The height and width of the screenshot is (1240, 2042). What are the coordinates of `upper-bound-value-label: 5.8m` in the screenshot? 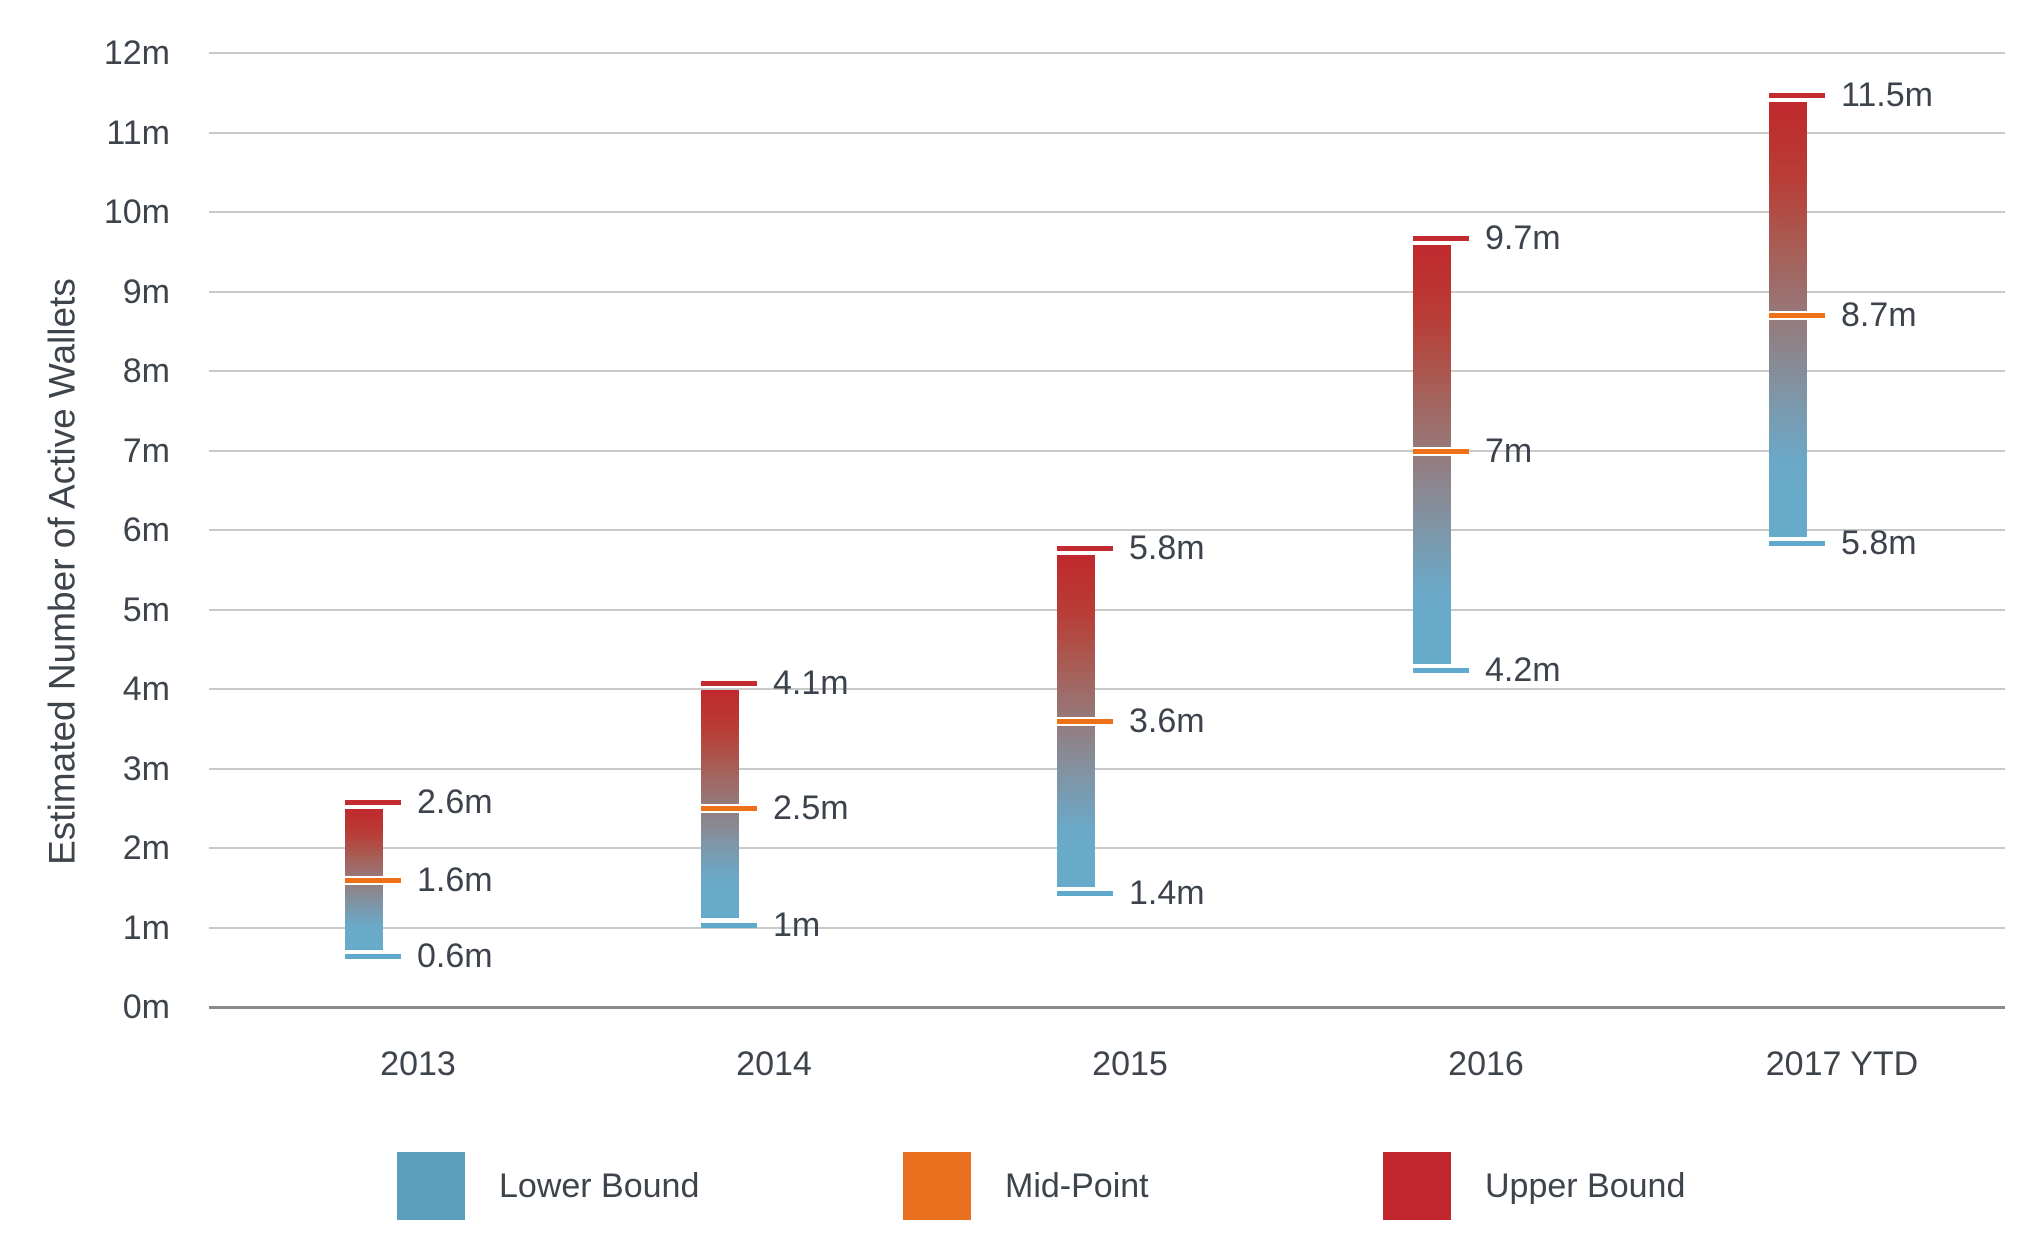 It's located at (1167, 547).